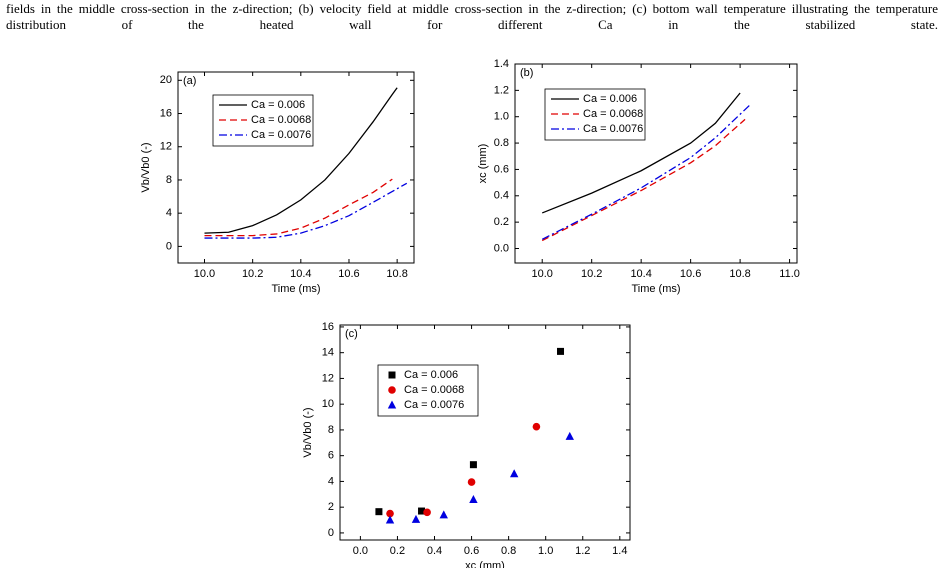 This screenshot has height=568, width=945. What do you see at coordinates (501, 248) in the screenshot?
I see `y-tick-label: 0.0` at bounding box center [501, 248].